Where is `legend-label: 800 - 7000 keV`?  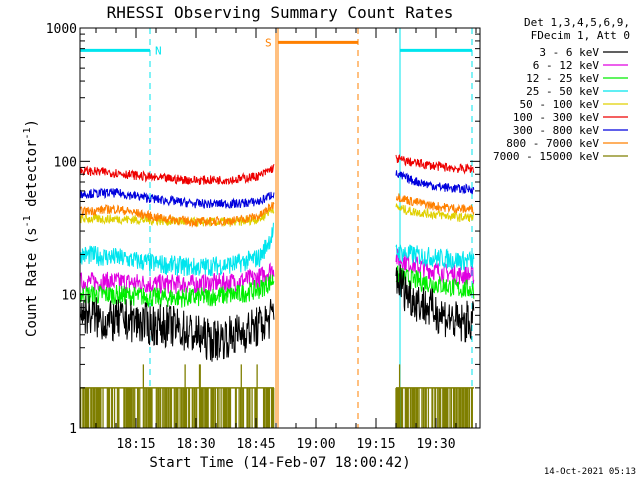
legend-label: 800 - 7000 keV is located at coordinates (552, 143).